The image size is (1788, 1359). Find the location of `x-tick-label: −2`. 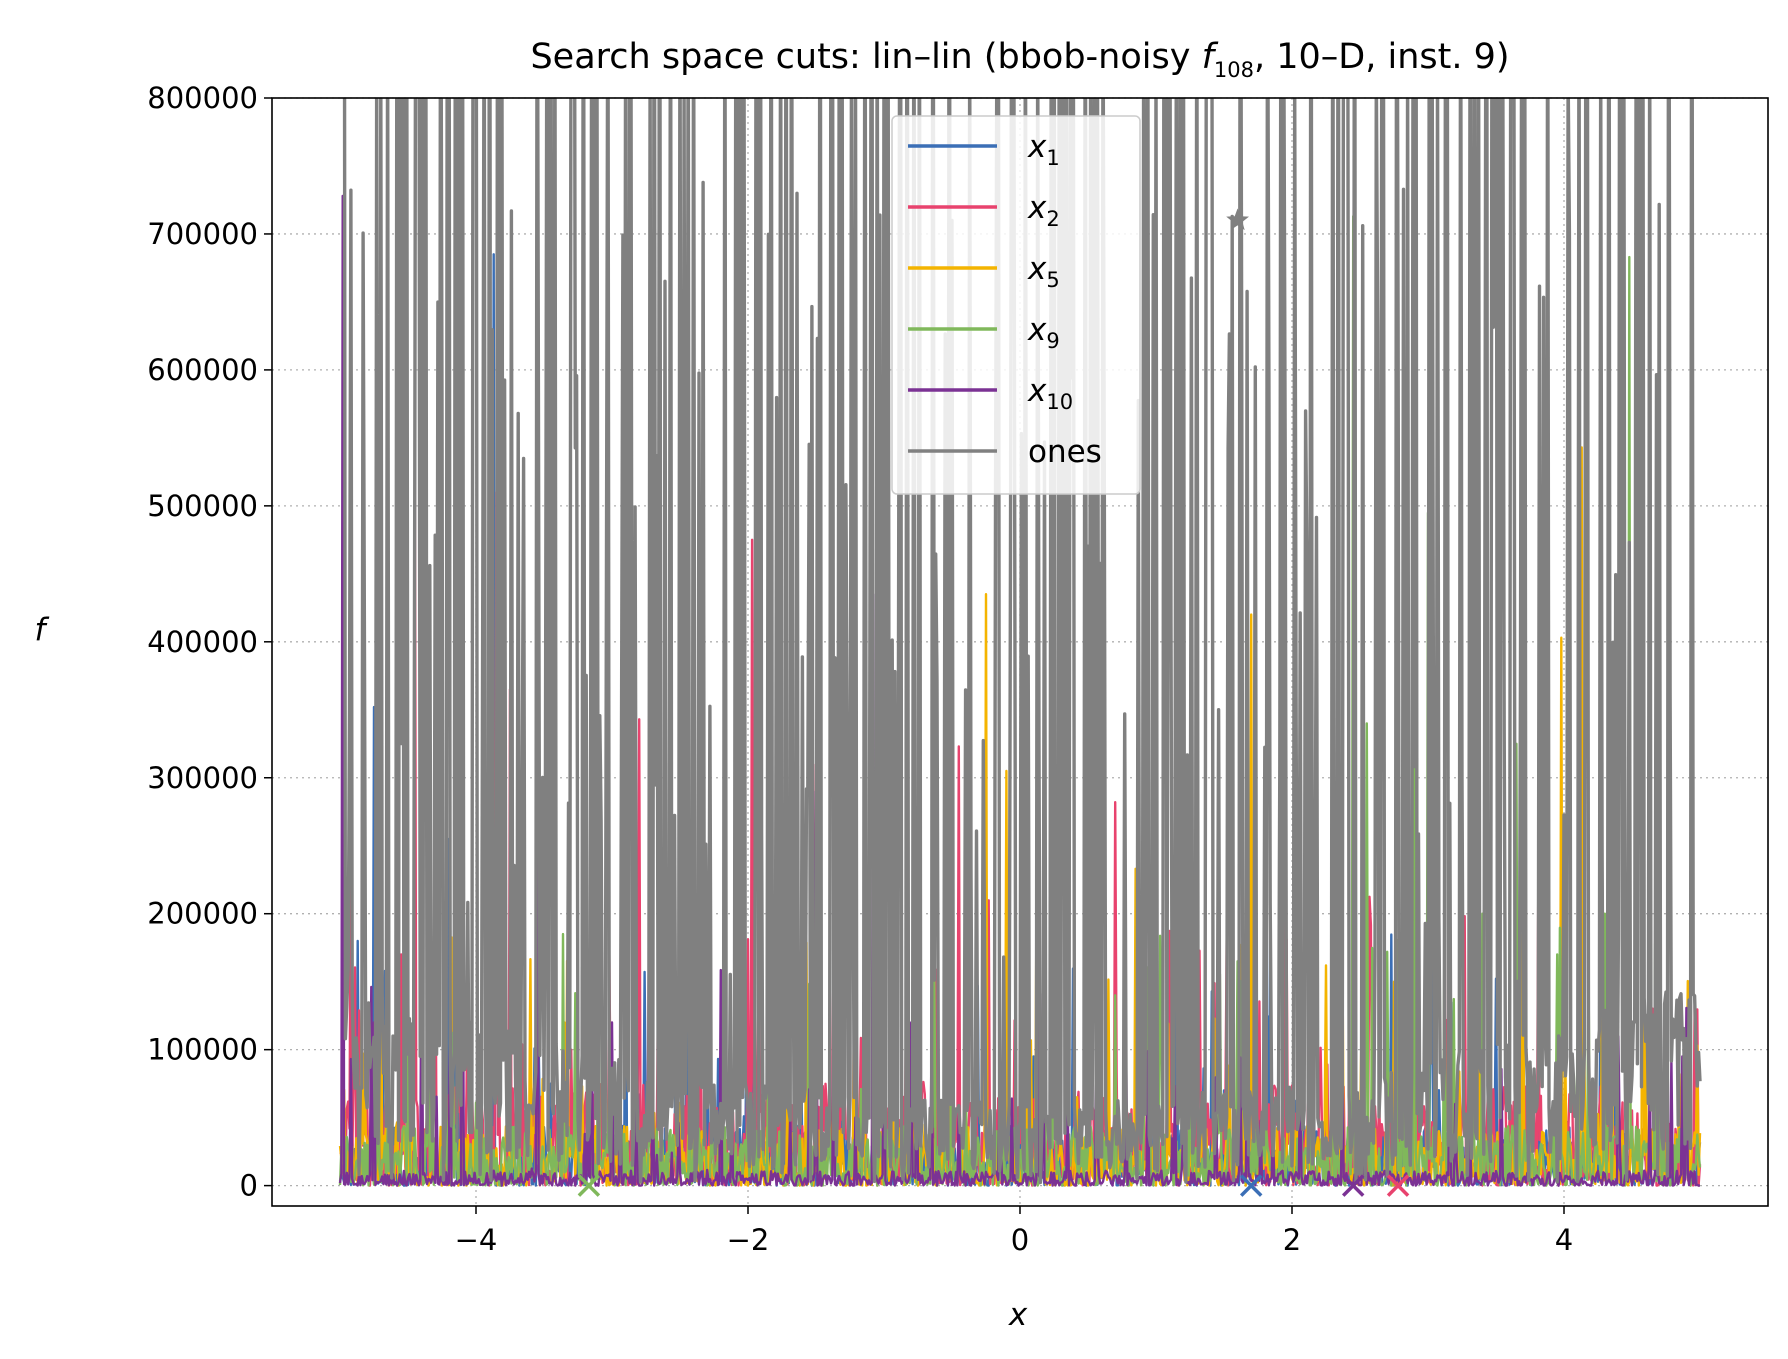

x-tick-label: −2 is located at coordinates (748, 1240).